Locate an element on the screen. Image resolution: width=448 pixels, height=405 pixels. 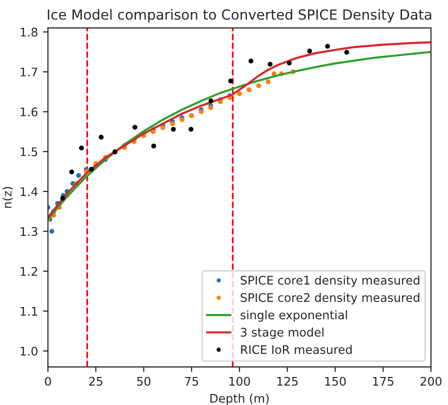
x-axis-title: Depth (m) is located at coordinates (239, 399).